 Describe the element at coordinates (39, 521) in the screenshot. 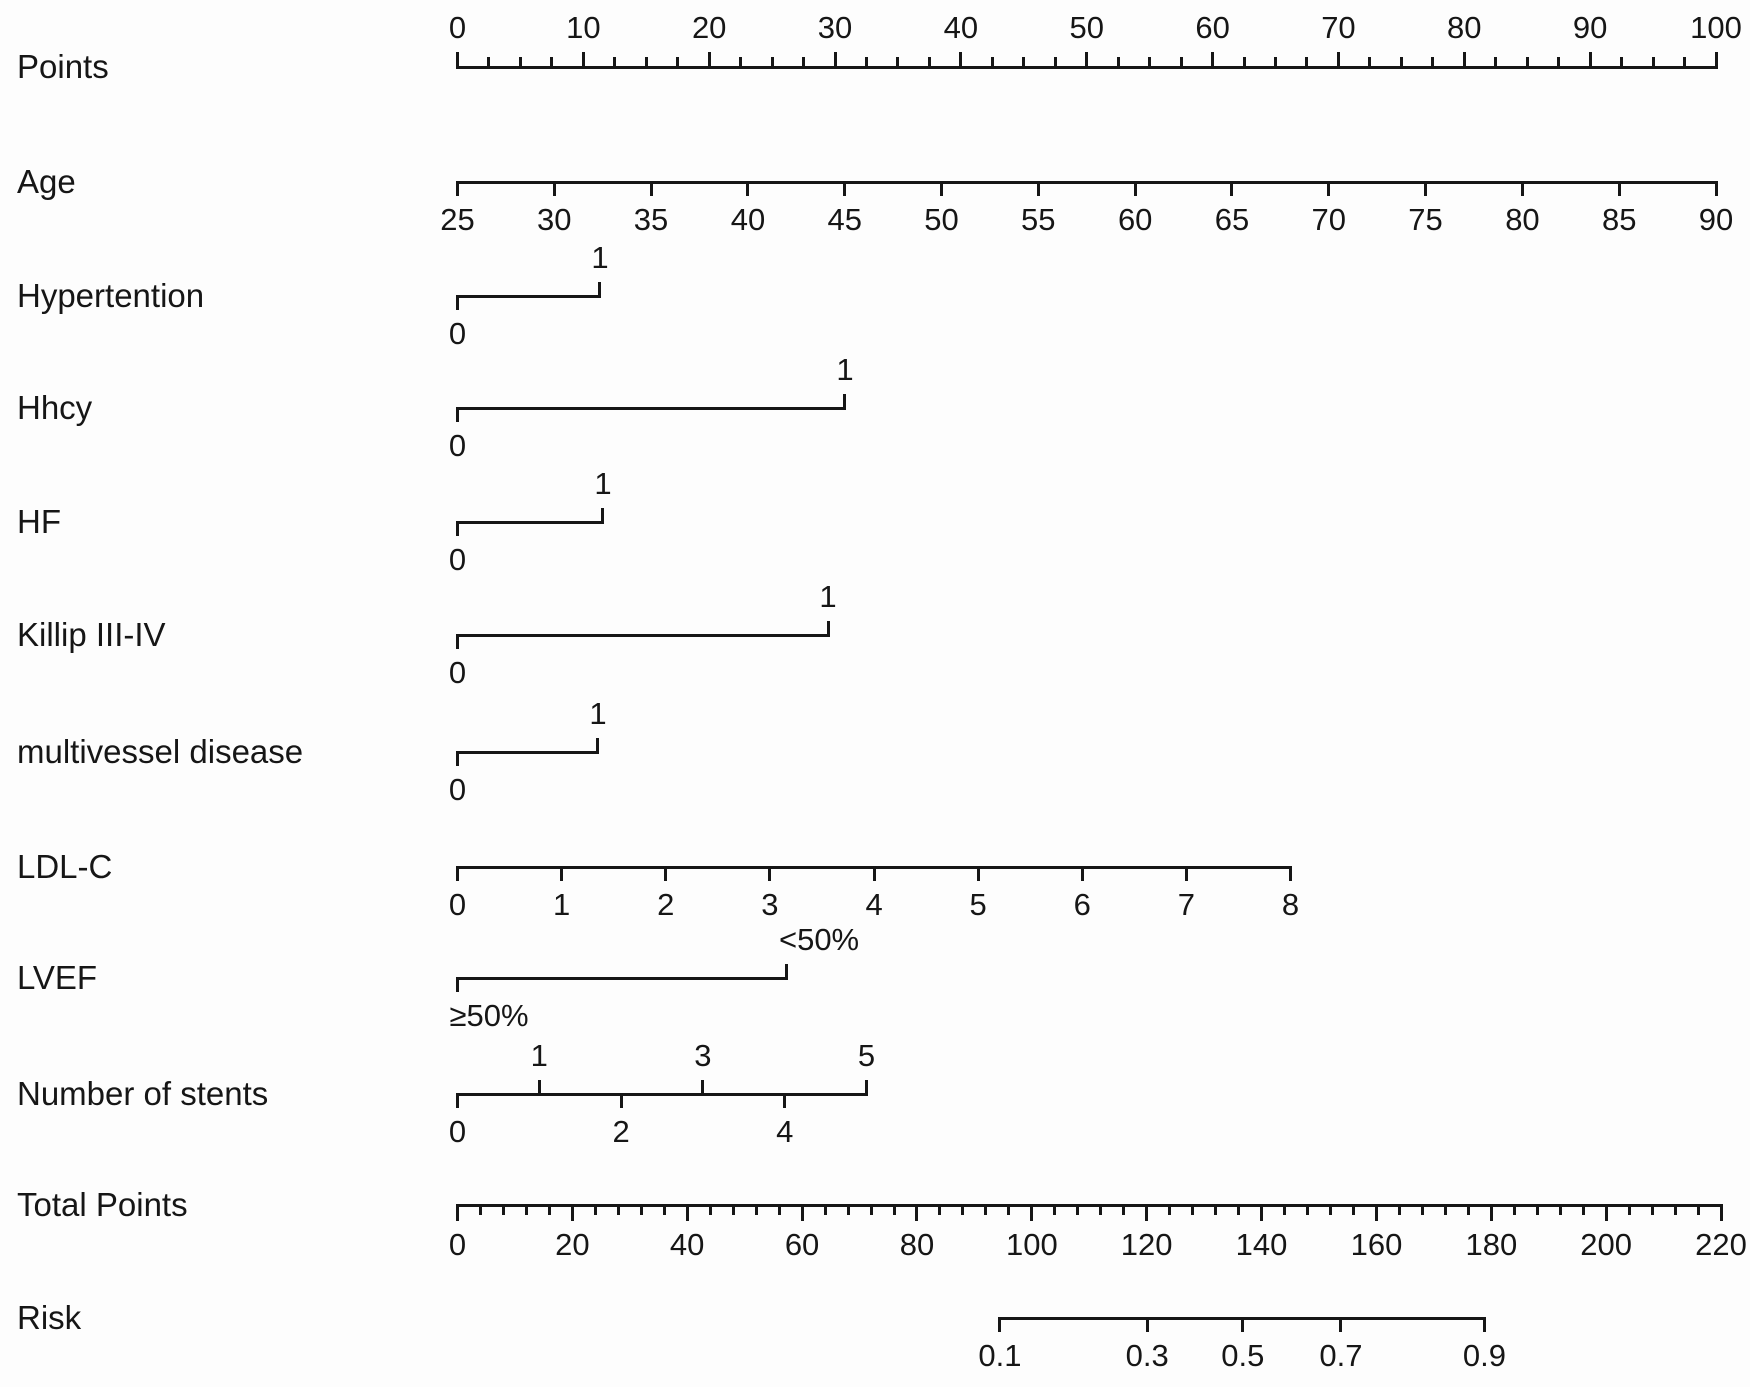

I see `row-label-hf: HF` at that location.